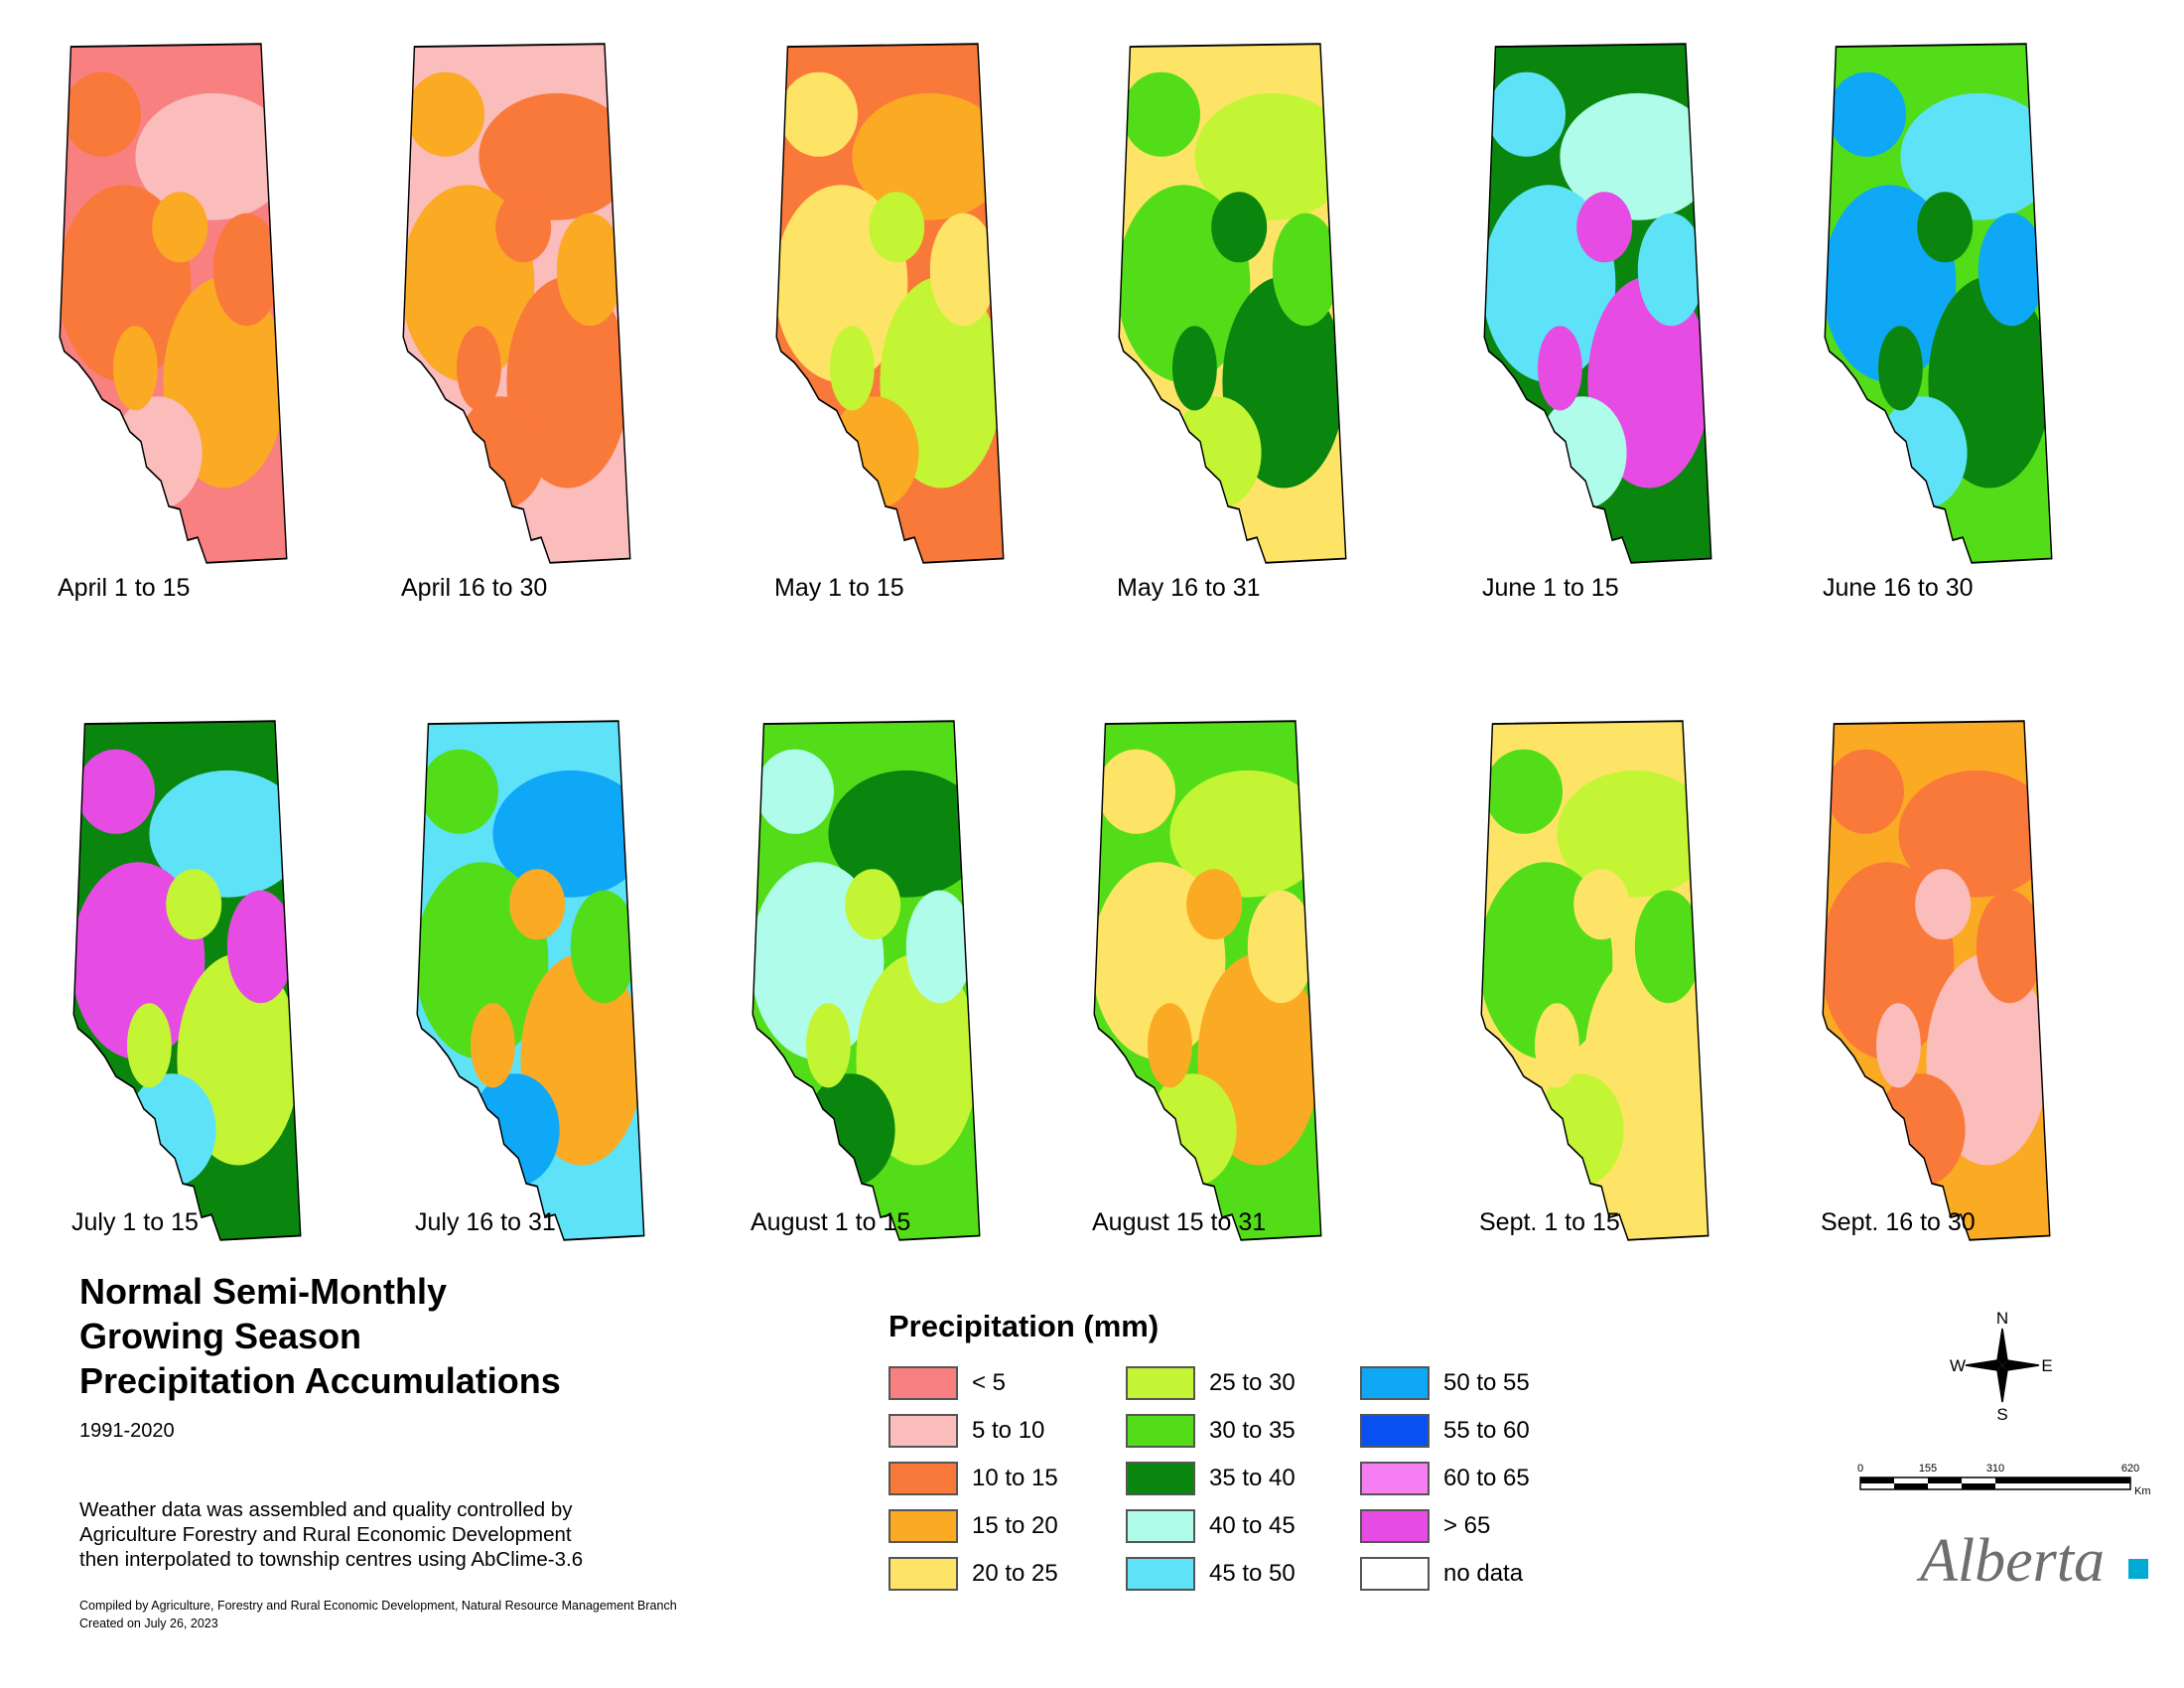 The height and width of the screenshot is (1688, 2184). I want to click on map-panel: May 1 to 15, so click(945, 316).